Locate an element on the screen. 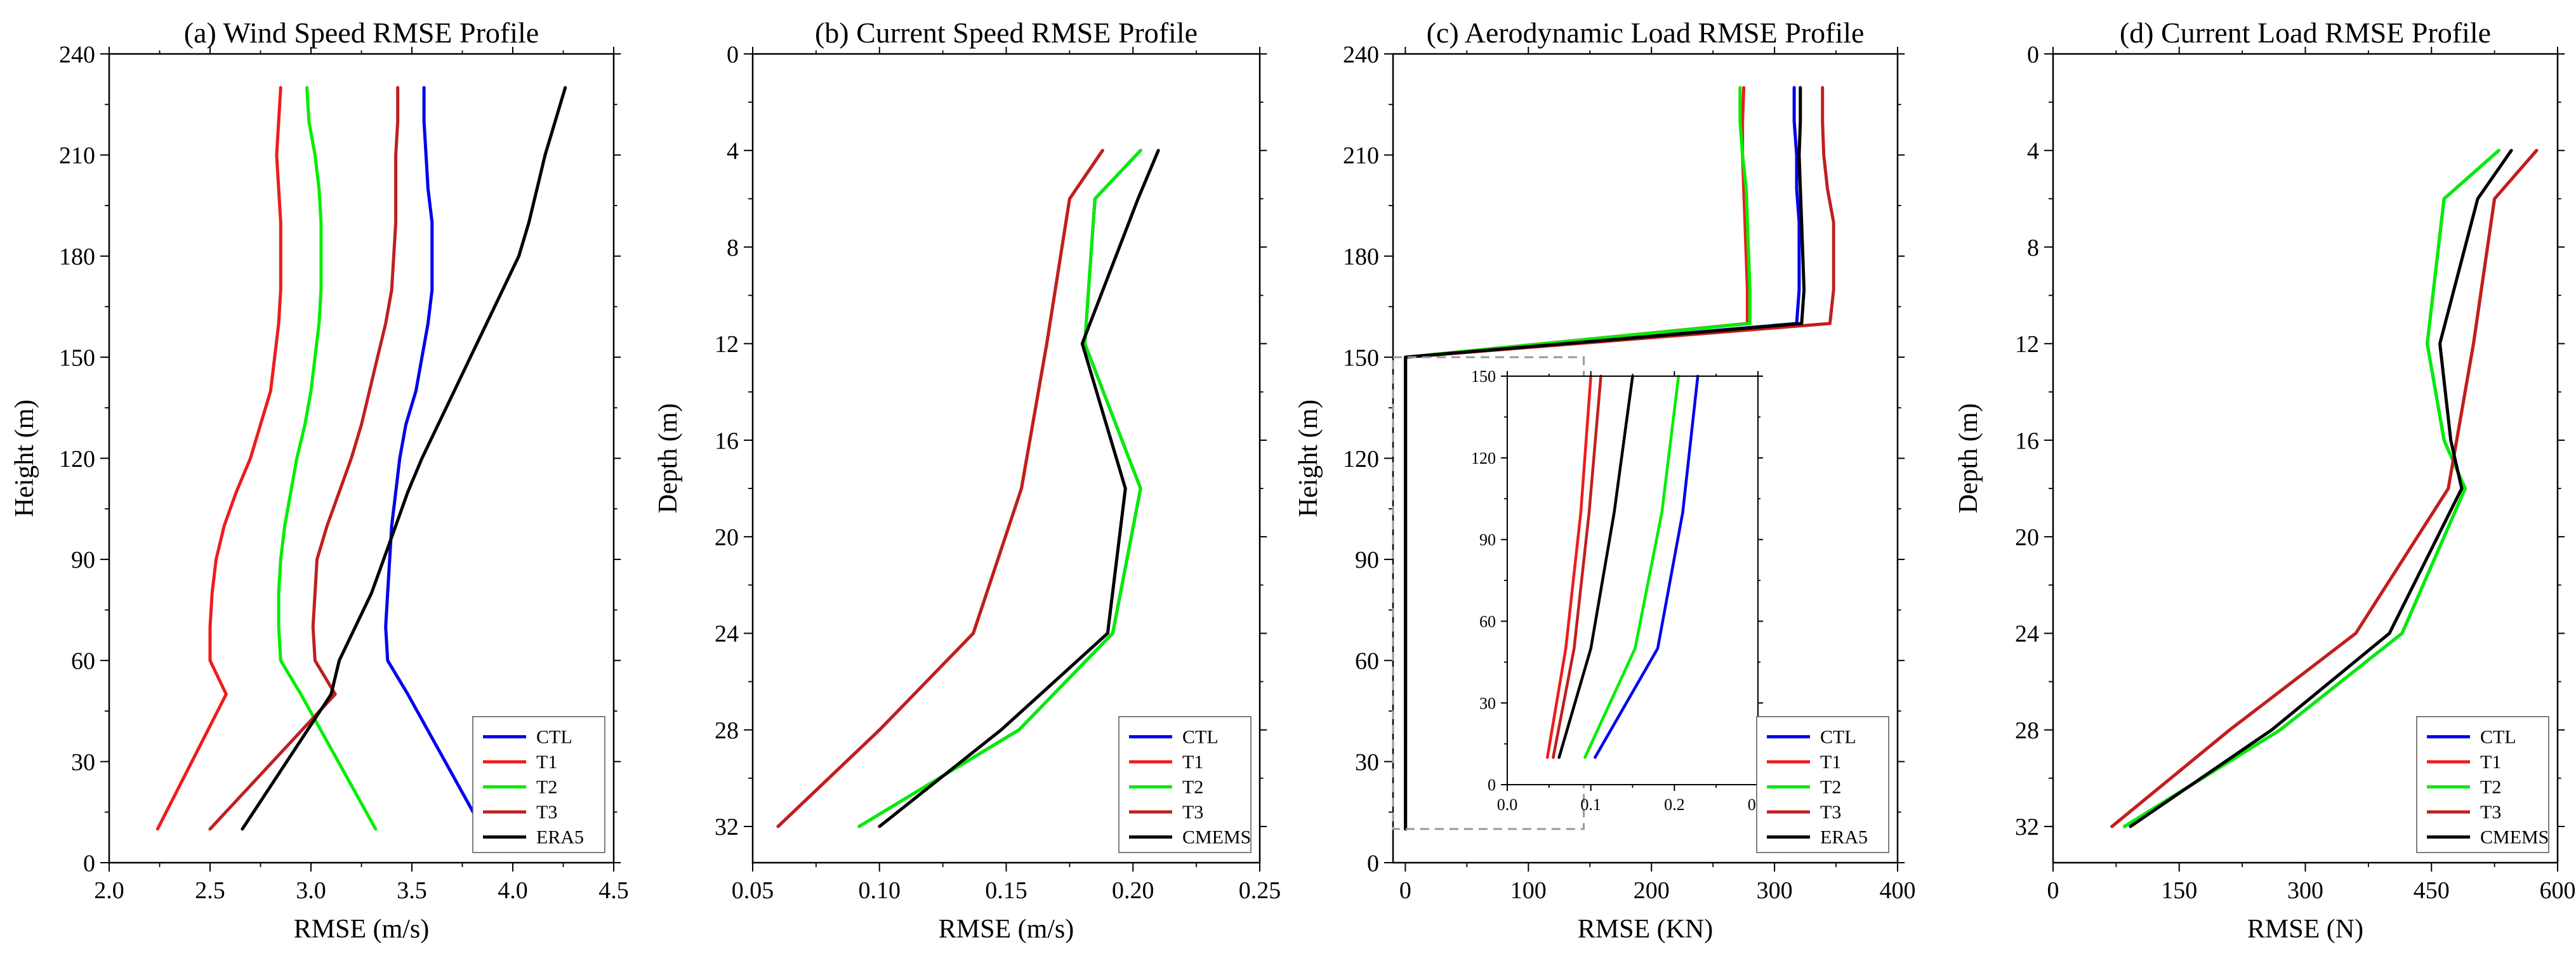 Image resolution: width=2576 pixels, height=961 pixels. series-line-era5 is located at coordinates (1605, 458).